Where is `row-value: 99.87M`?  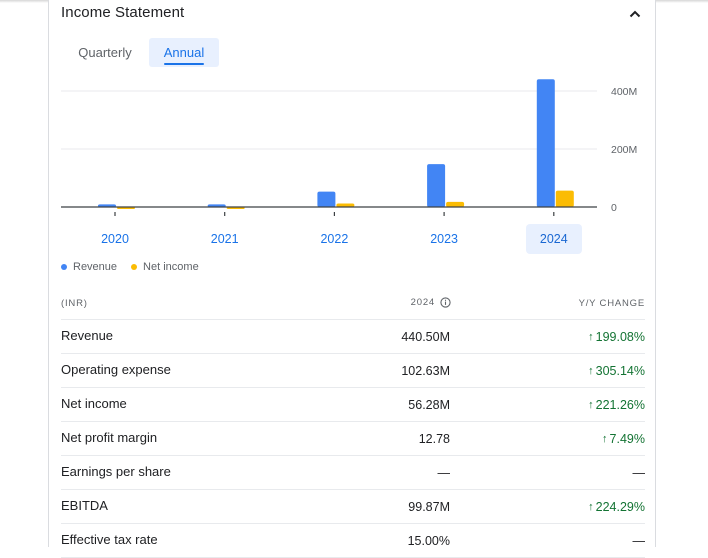
row-value: 99.87M is located at coordinates (429, 507).